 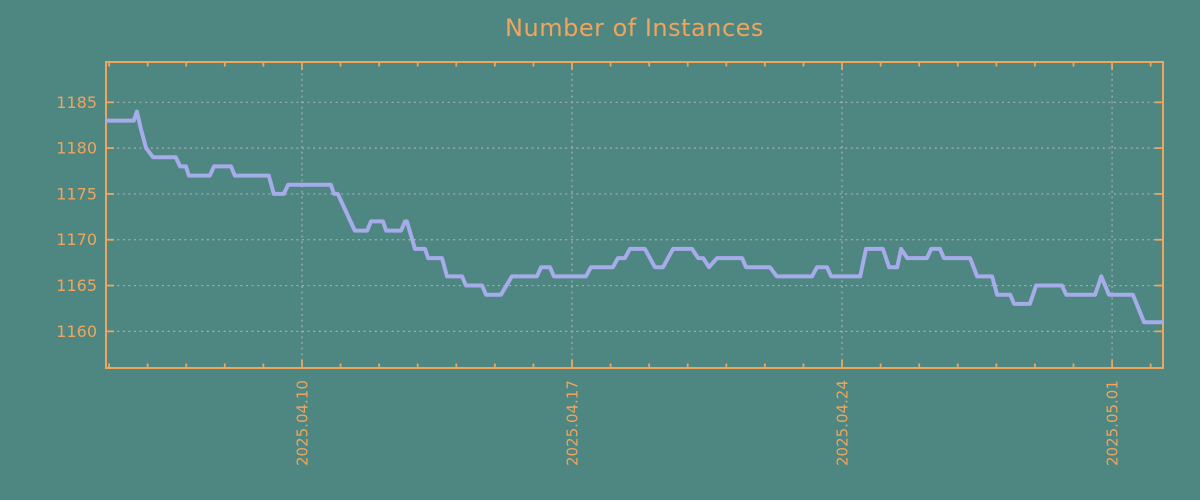 I want to click on y-tick-label: 1185, so click(x=76, y=102).